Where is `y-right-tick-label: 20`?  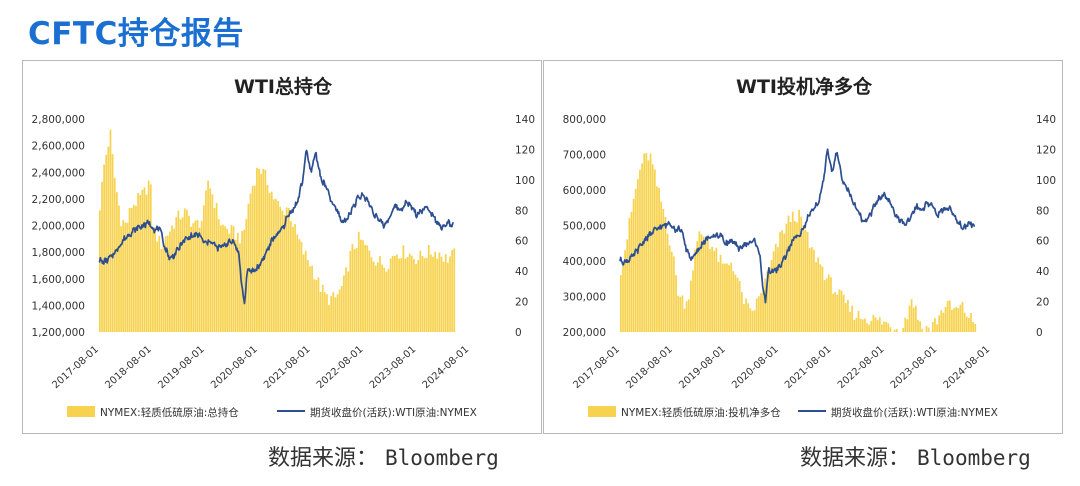
y-right-tick-label: 20 is located at coordinates (521, 303).